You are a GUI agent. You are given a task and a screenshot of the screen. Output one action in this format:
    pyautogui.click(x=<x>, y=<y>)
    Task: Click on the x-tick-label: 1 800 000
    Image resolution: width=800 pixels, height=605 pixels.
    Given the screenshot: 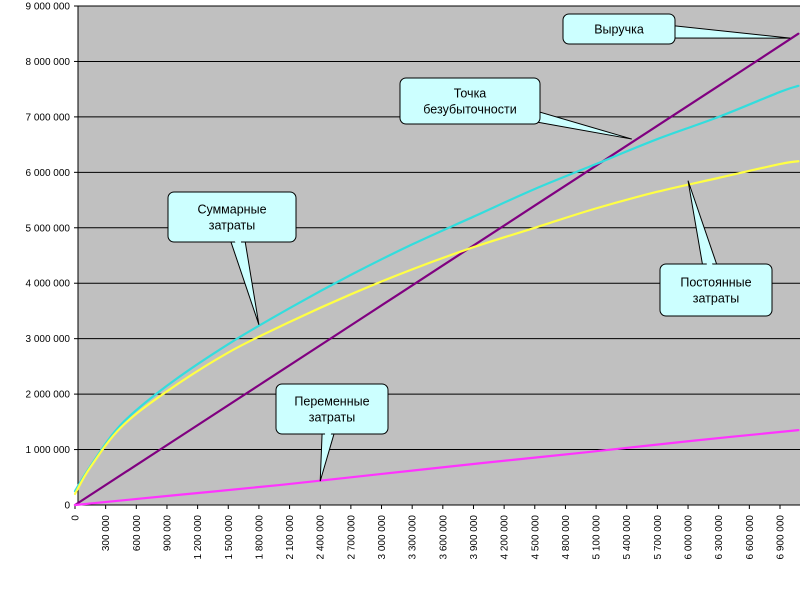 What is the action you would take?
    pyautogui.click(x=259, y=537)
    